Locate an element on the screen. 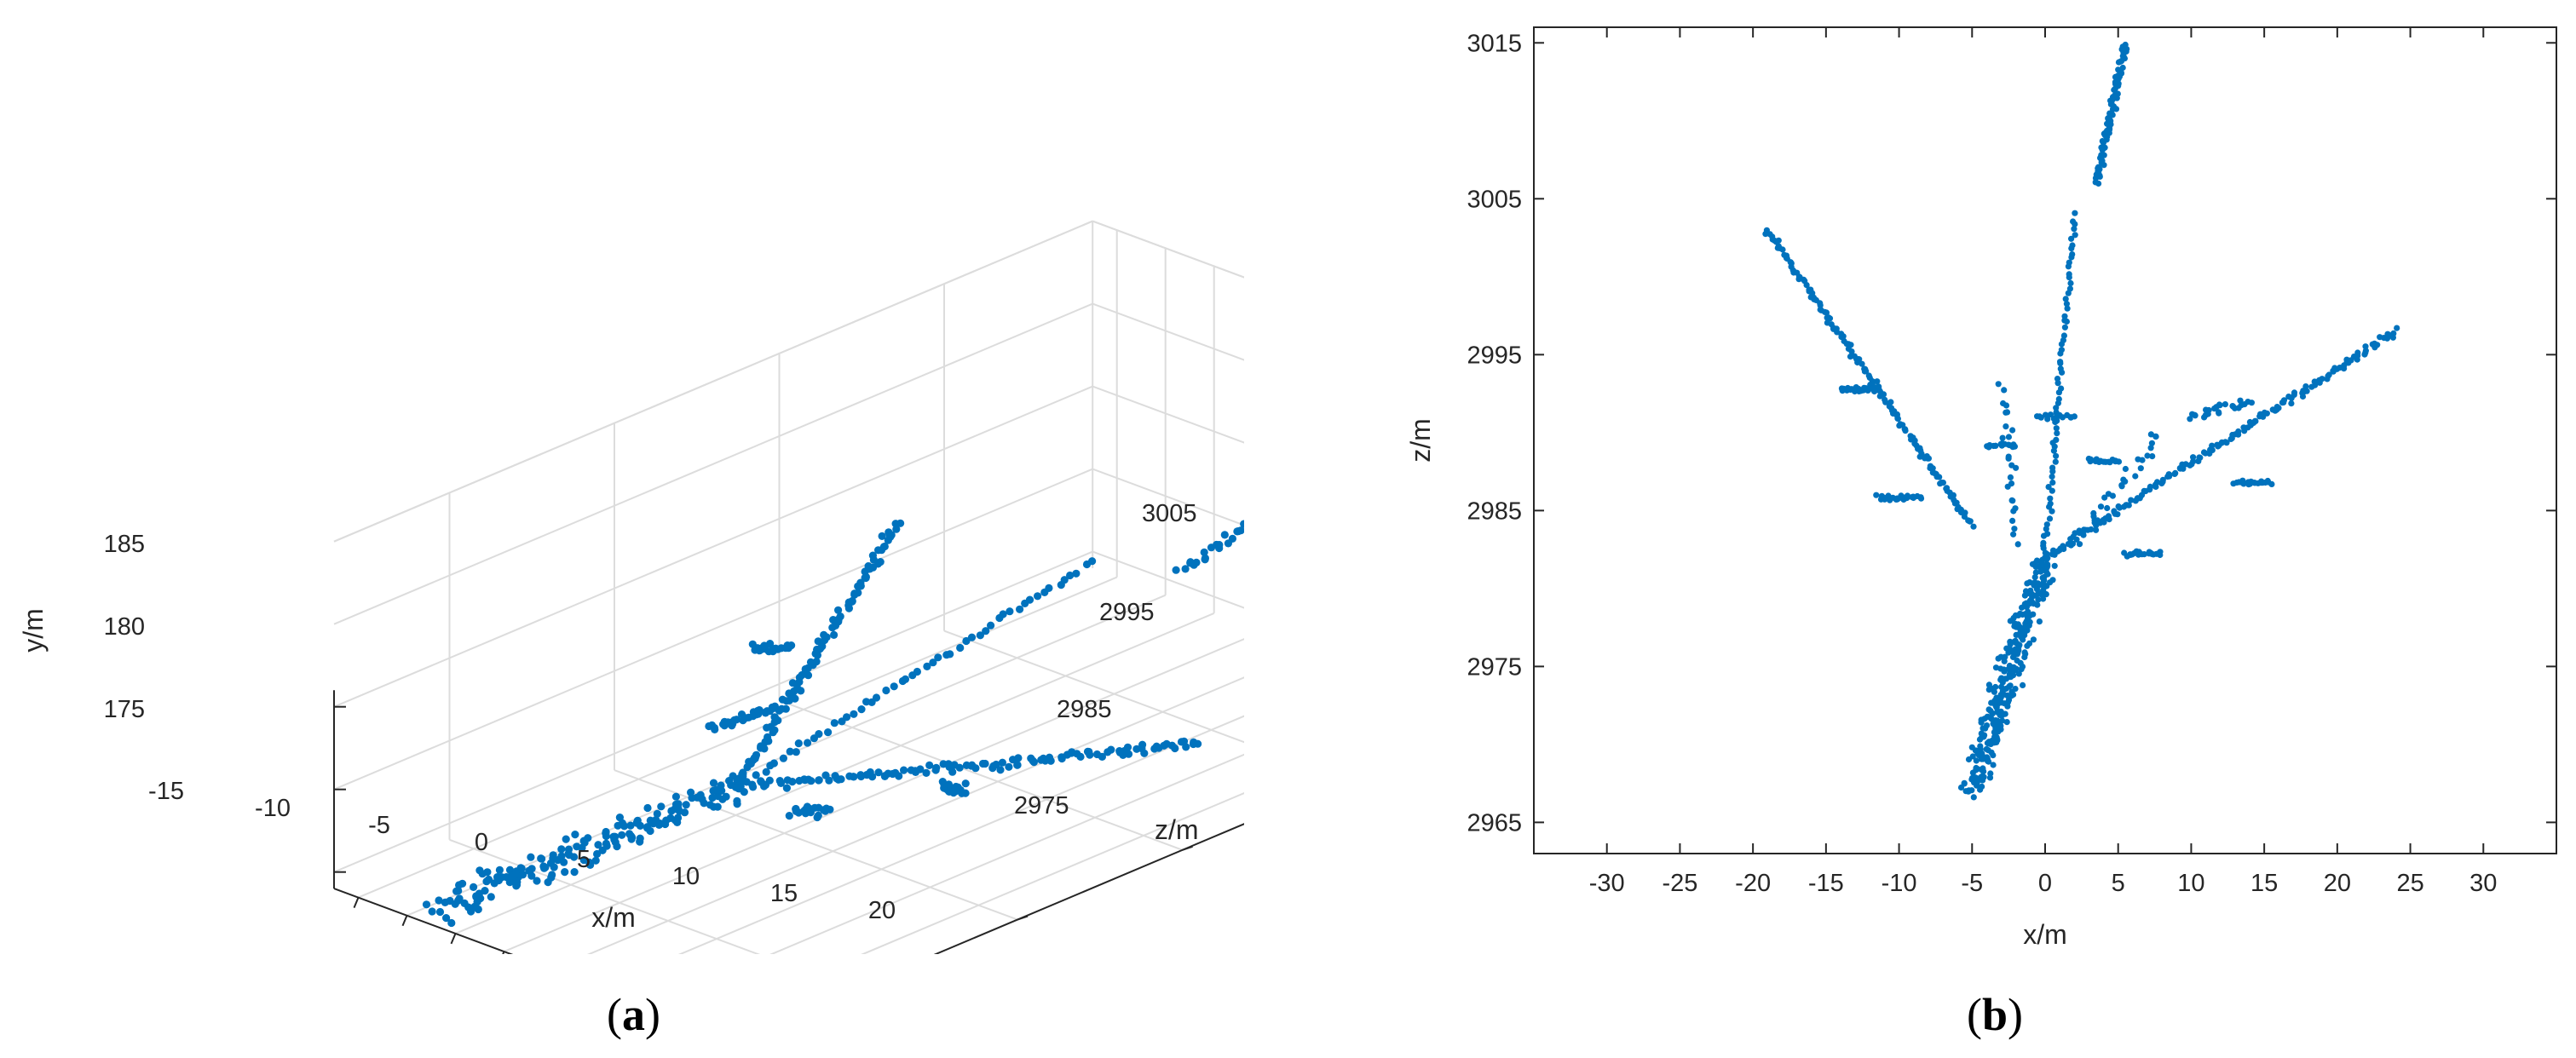 The height and width of the screenshot is (1058, 2576). chart-a-zlabel: z/m is located at coordinates (1177, 830).